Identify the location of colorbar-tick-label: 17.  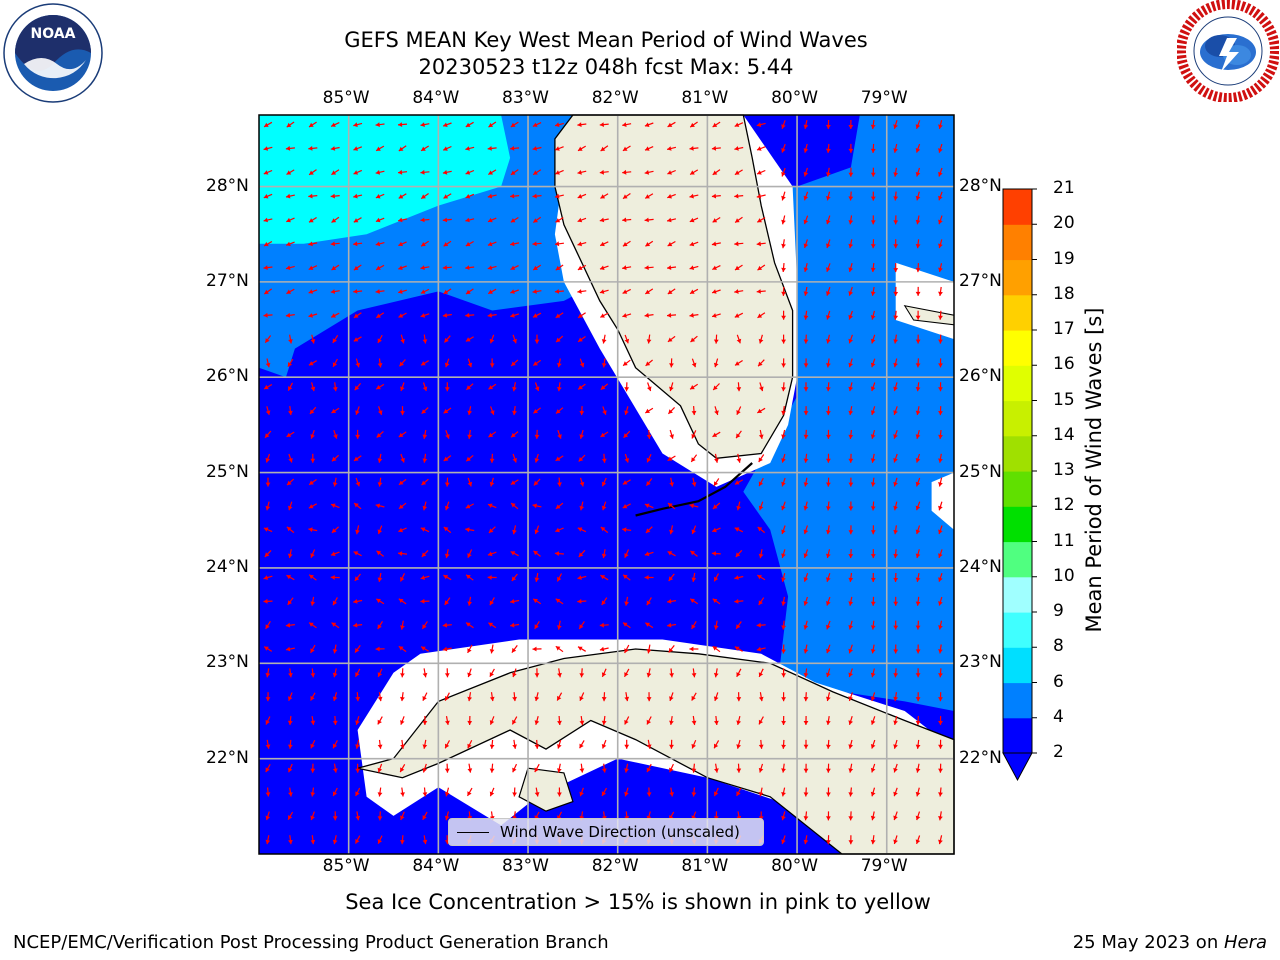
(1064, 329).